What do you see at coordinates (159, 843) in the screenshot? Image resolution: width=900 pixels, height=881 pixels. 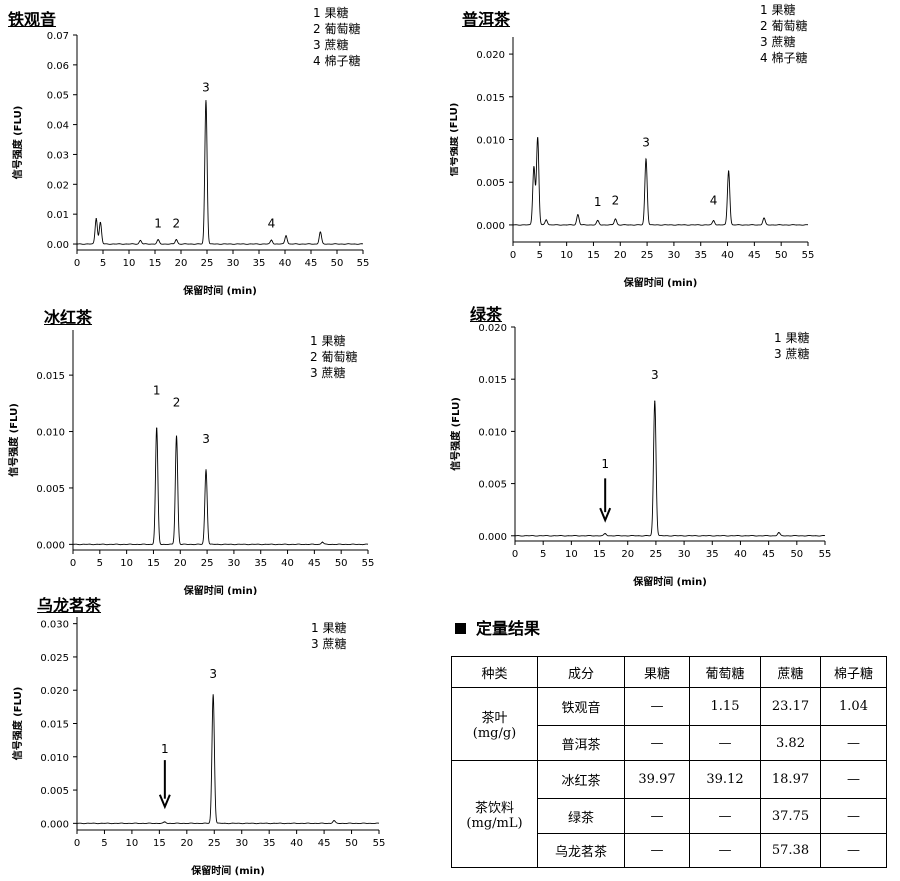 I see `x-tick-label: 15` at bounding box center [159, 843].